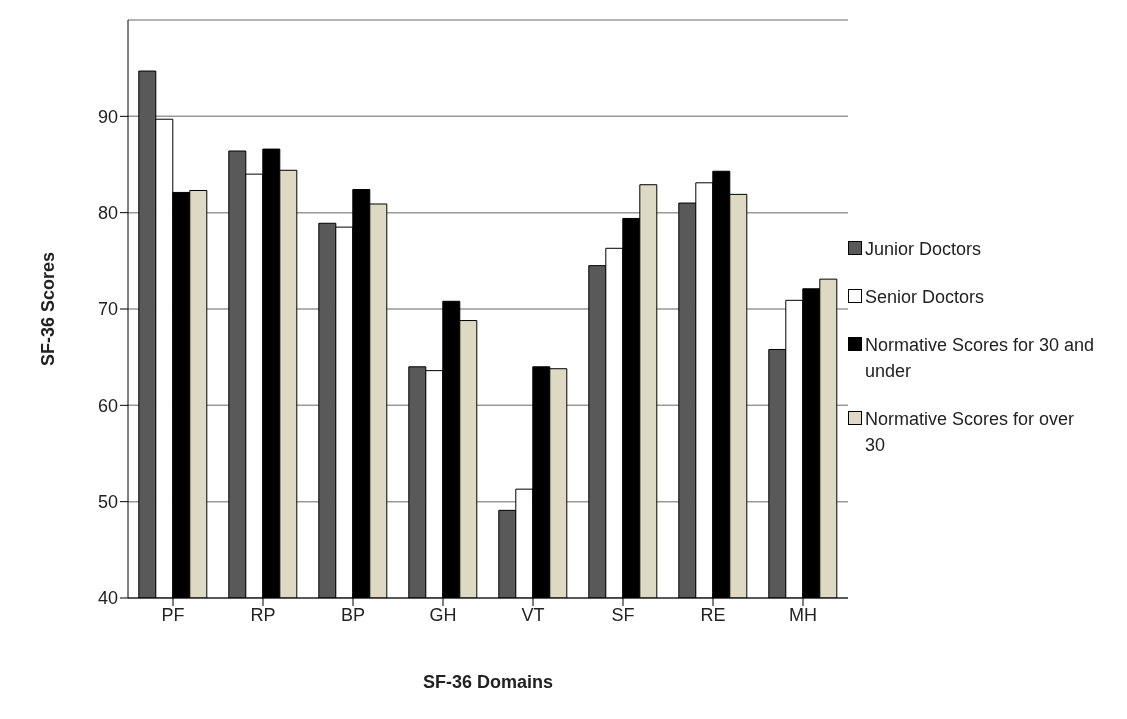 Image resolution: width=1127 pixels, height=719 pixels. Describe the element at coordinates (923, 249) in the screenshot. I see `legend-label: Junior Doctors` at that location.